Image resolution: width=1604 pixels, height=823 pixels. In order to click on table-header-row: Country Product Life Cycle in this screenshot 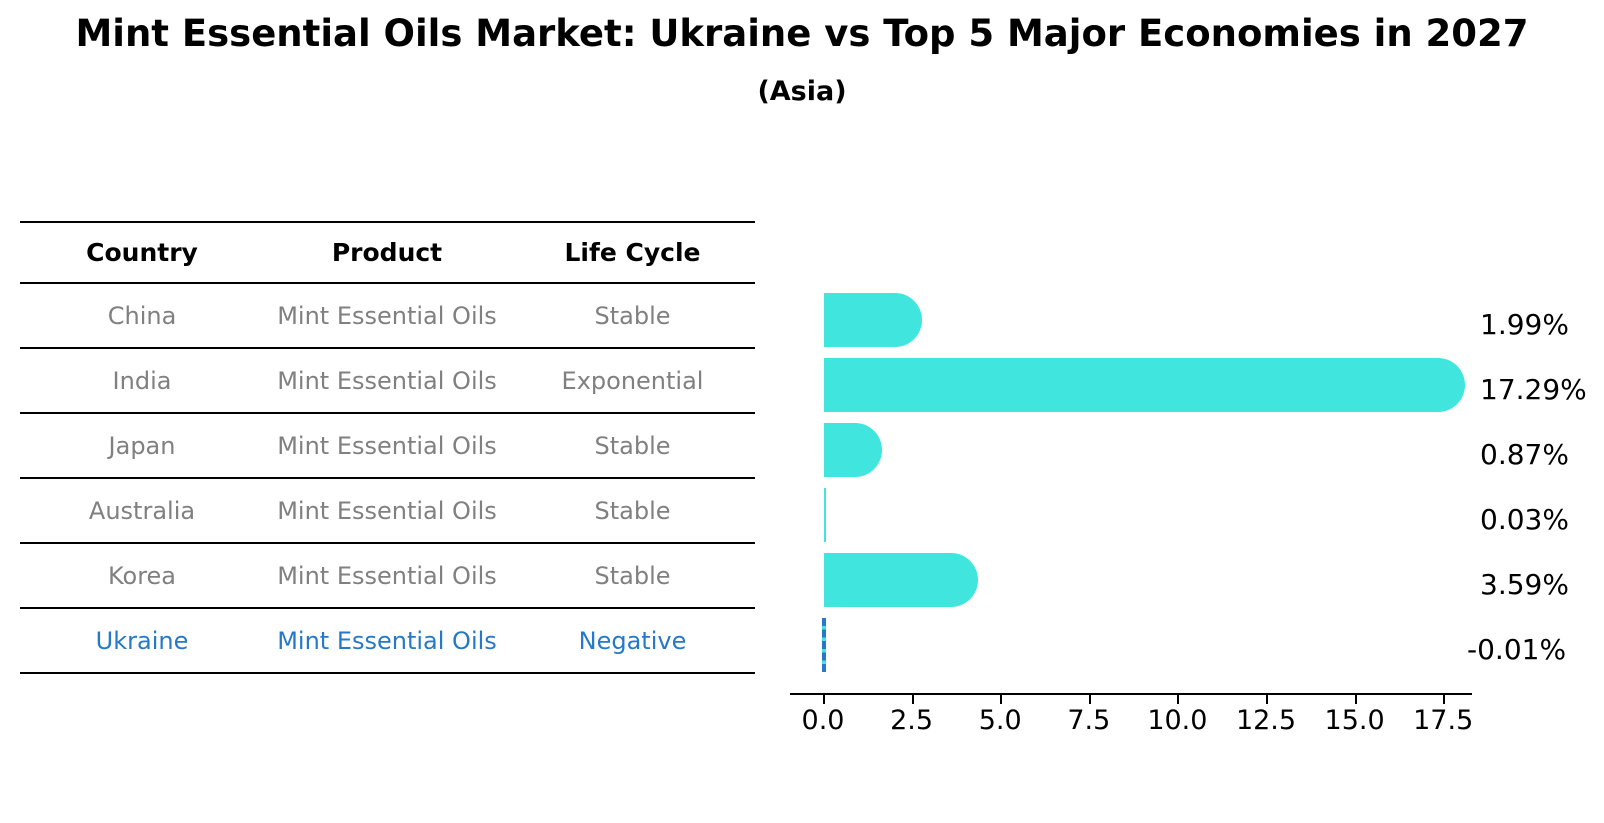, I will do `click(387, 252)`.